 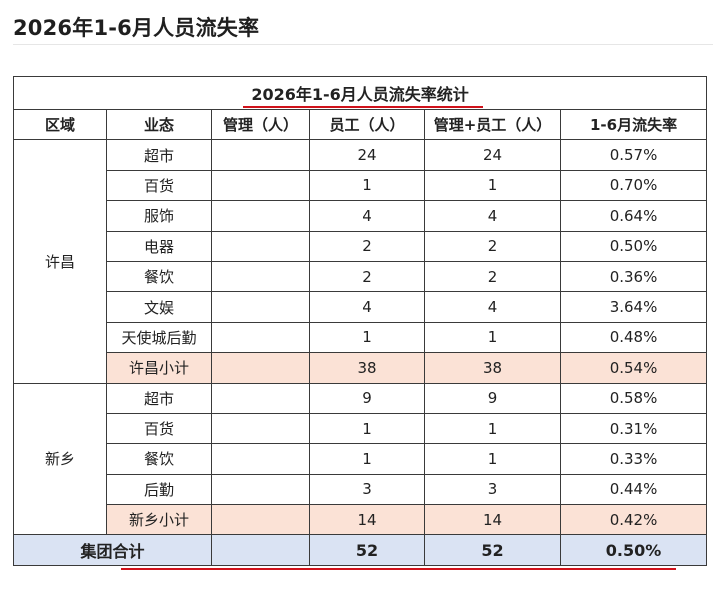 What do you see at coordinates (367, 155) in the screenshot?
I see `staff-cell: 24` at bounding box center [367, 155].